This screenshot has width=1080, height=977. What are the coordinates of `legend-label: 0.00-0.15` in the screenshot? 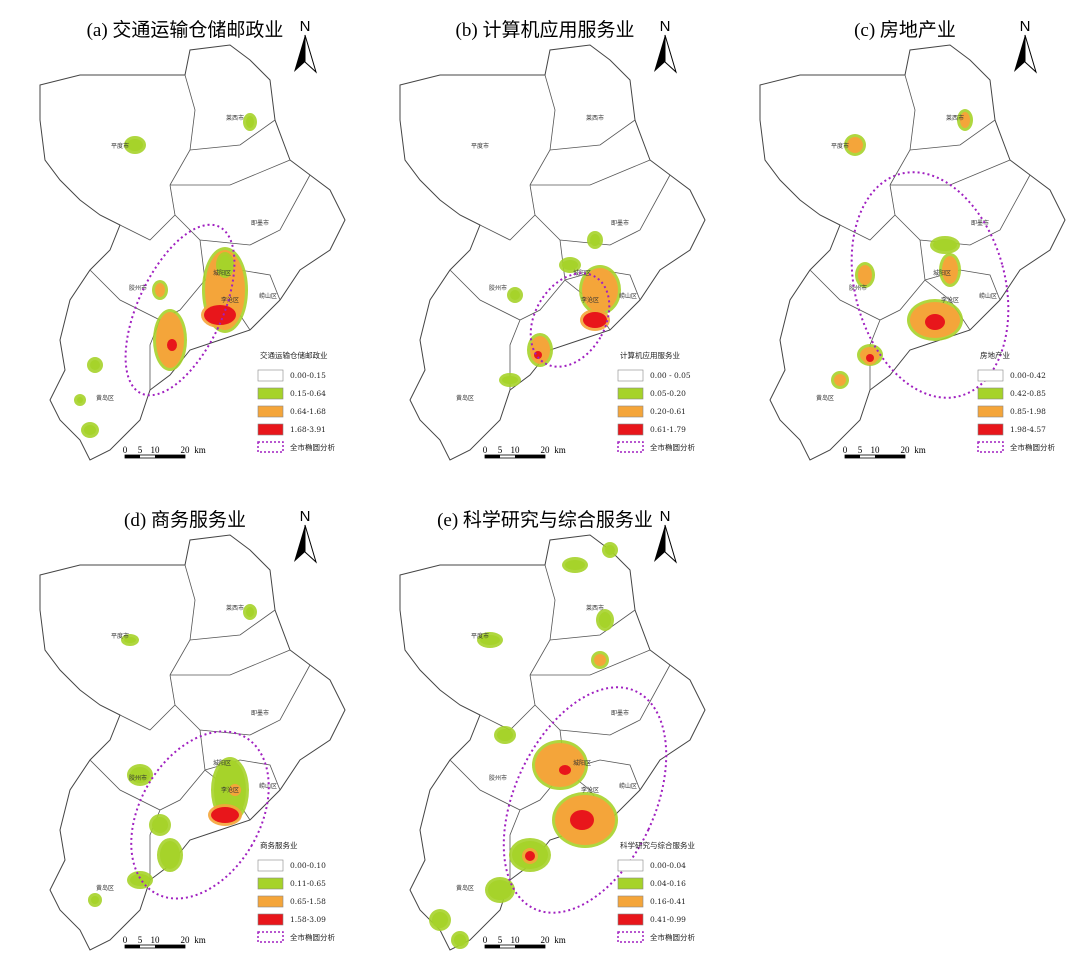 It's located at (308, 375).